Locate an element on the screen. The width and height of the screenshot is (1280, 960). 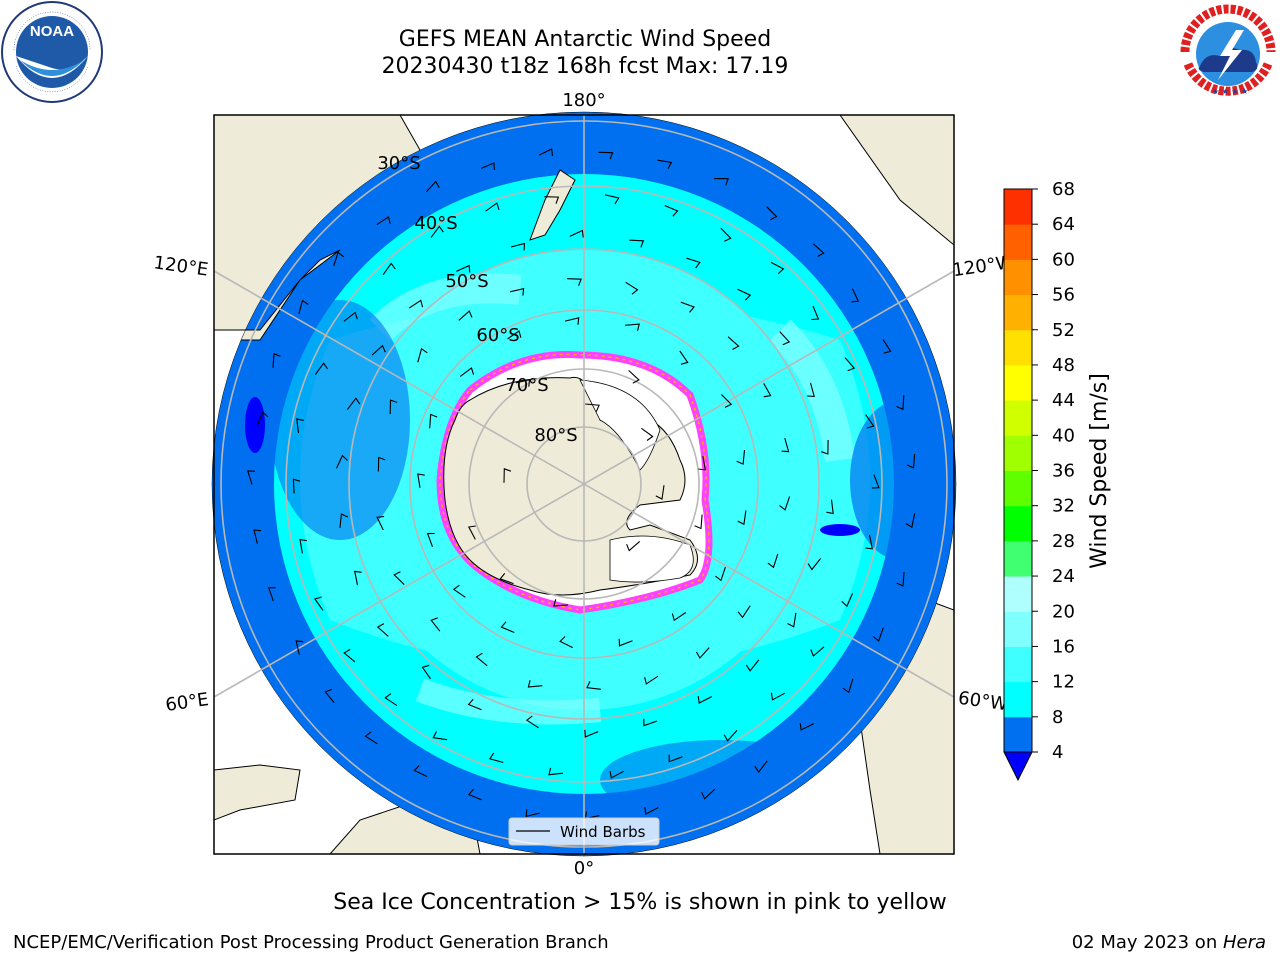
land-new-zealand is located at coordinates (552, 205).